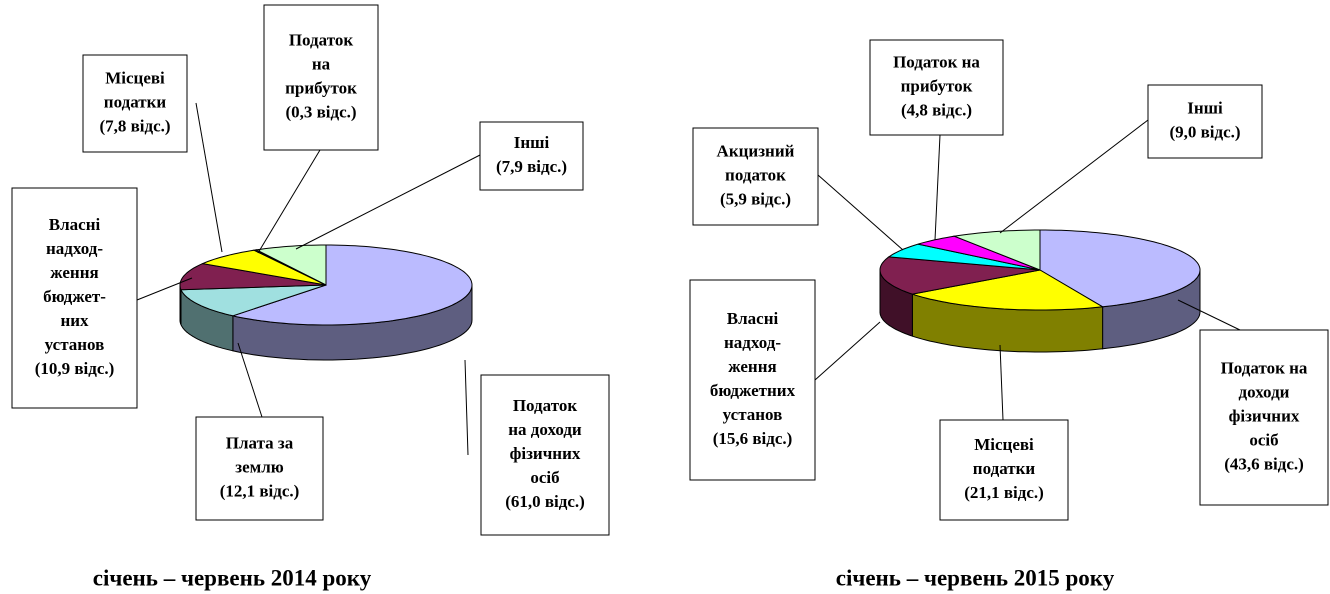 This screenshot has height=594, width=1330. What do you see at coordinates (753, 390) in the screenshot?
I see `category-label: бюджетних` at bounding box center [753, 390].